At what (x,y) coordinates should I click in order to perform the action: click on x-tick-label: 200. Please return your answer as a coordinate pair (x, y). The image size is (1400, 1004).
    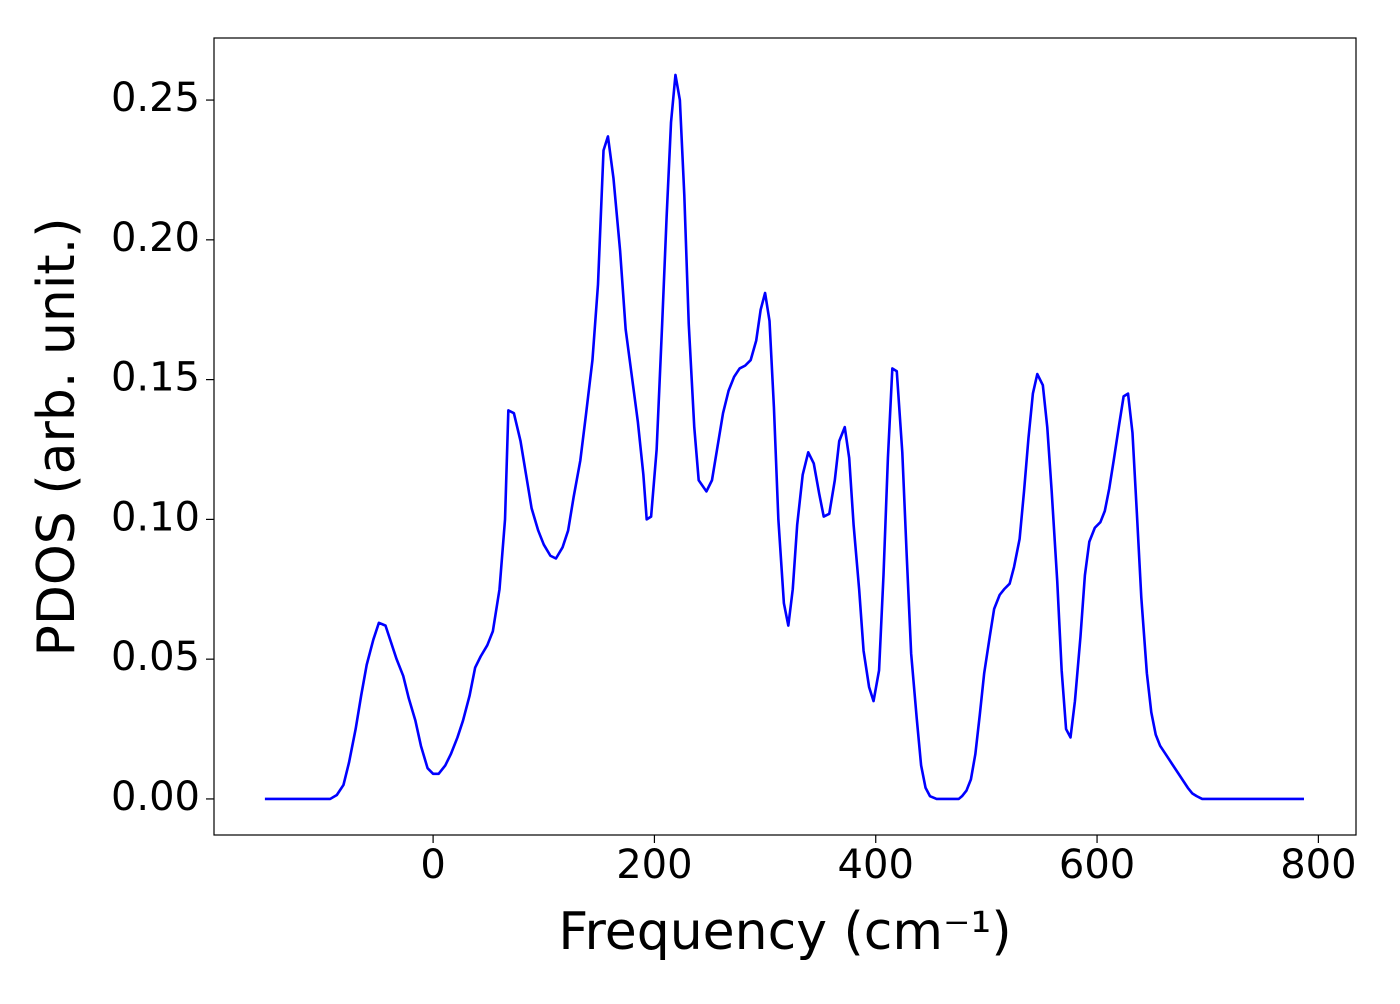
    Looking at the image, I should click on (654, 865).